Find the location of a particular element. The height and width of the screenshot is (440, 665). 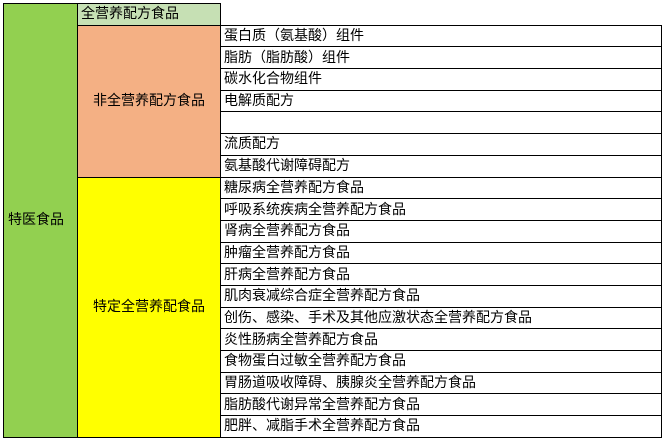

specific-item-cell: 肿瘤全营养配方食品 is located at coordinates (441, 253).